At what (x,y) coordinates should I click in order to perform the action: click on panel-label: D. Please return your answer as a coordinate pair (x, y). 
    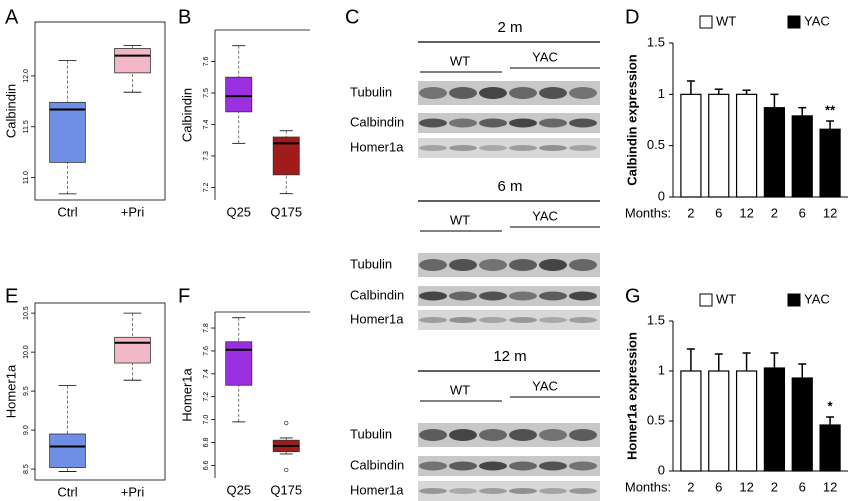
    Looking at the image, I should click on (632, 17).